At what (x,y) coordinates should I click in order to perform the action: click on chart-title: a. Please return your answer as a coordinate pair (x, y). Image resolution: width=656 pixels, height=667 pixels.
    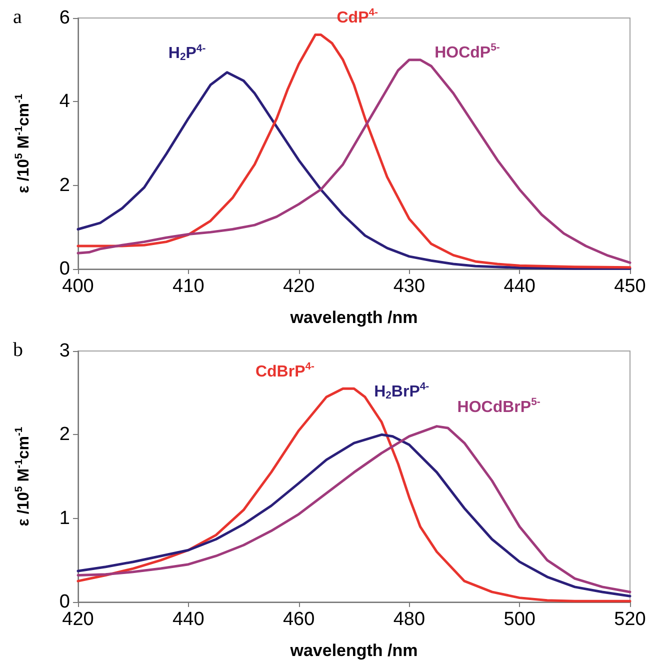
    Looking at the image, I should click on (17, 17).